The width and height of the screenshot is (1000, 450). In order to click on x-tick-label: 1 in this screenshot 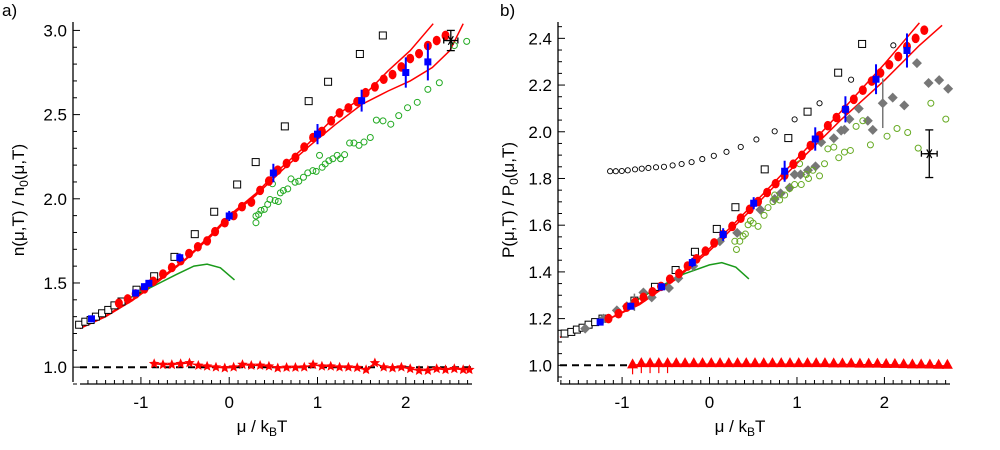, I will do `click(796, 402)`.